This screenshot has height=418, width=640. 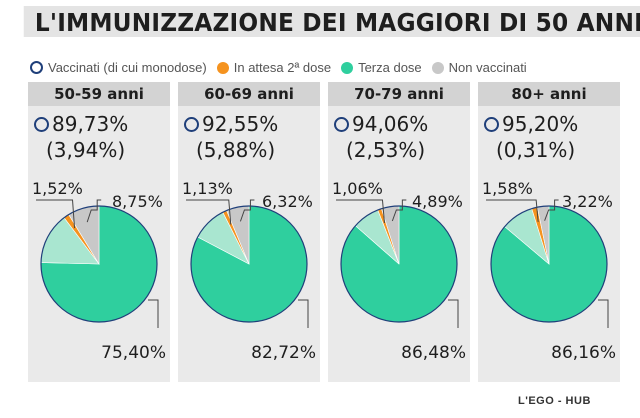 What do you see at coordinates (540, 124) in the screenshot?
I see `vaccinati-text: 95,20%` at bounding box center [540, 124].